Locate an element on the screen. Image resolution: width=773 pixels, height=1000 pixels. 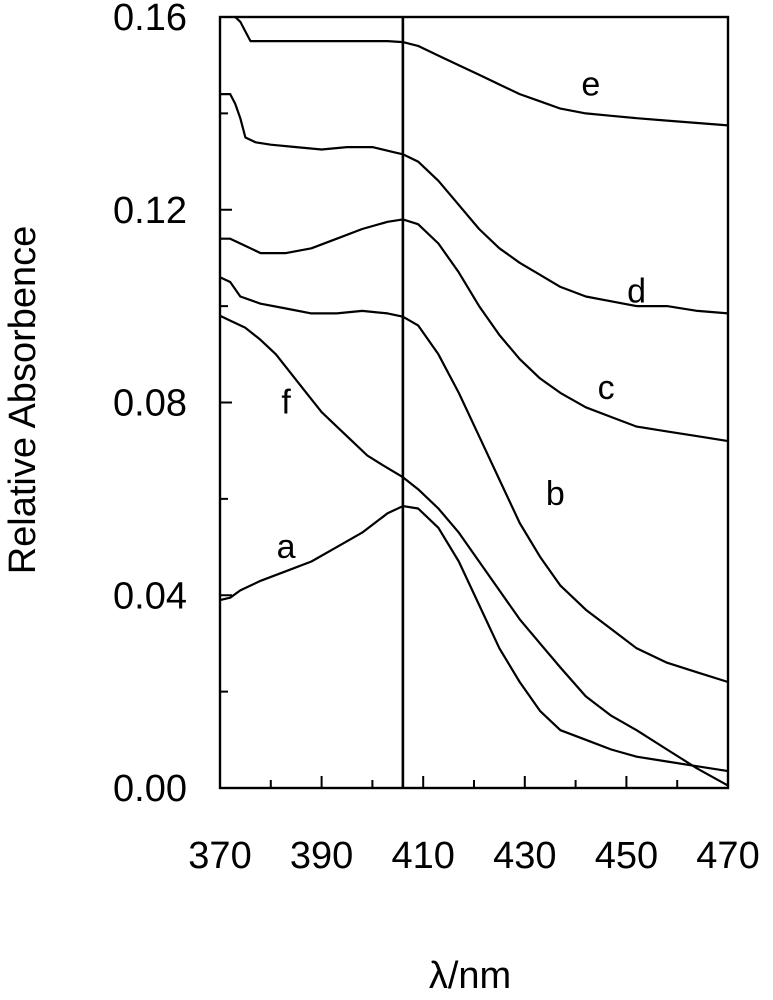
y-tick-label: 0.12 is located at coordinates (150, 211).